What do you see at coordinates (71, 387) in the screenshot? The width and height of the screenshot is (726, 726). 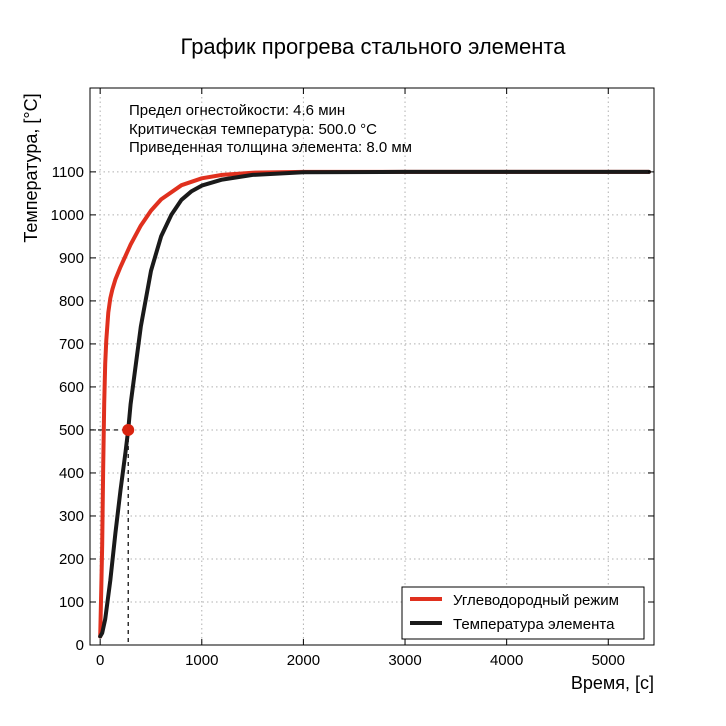 I see `y-tick-label: 600` at bounding box center [71, 387].